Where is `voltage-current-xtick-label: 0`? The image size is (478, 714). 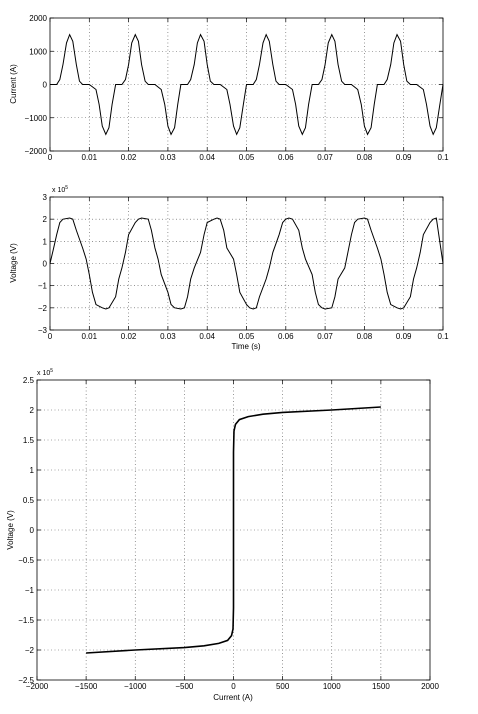
voltage-current-xtick-label: 0 is located at coordinates (233, 686).